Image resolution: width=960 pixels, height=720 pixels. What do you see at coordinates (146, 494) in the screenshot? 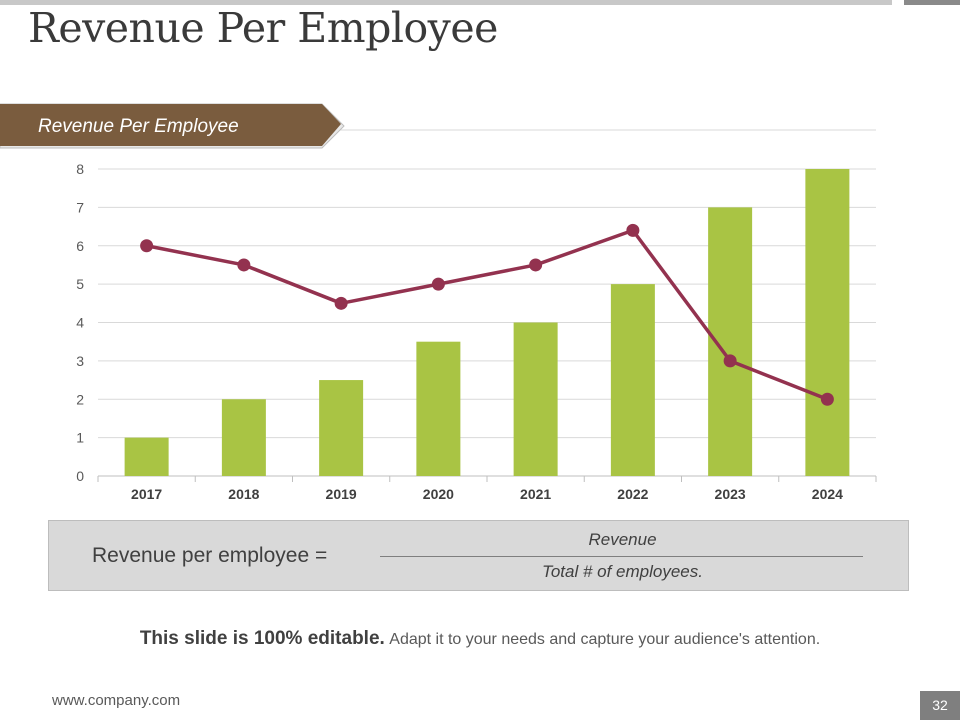
I see `x-tick-label: 2017` at bounding box center [146, 494].